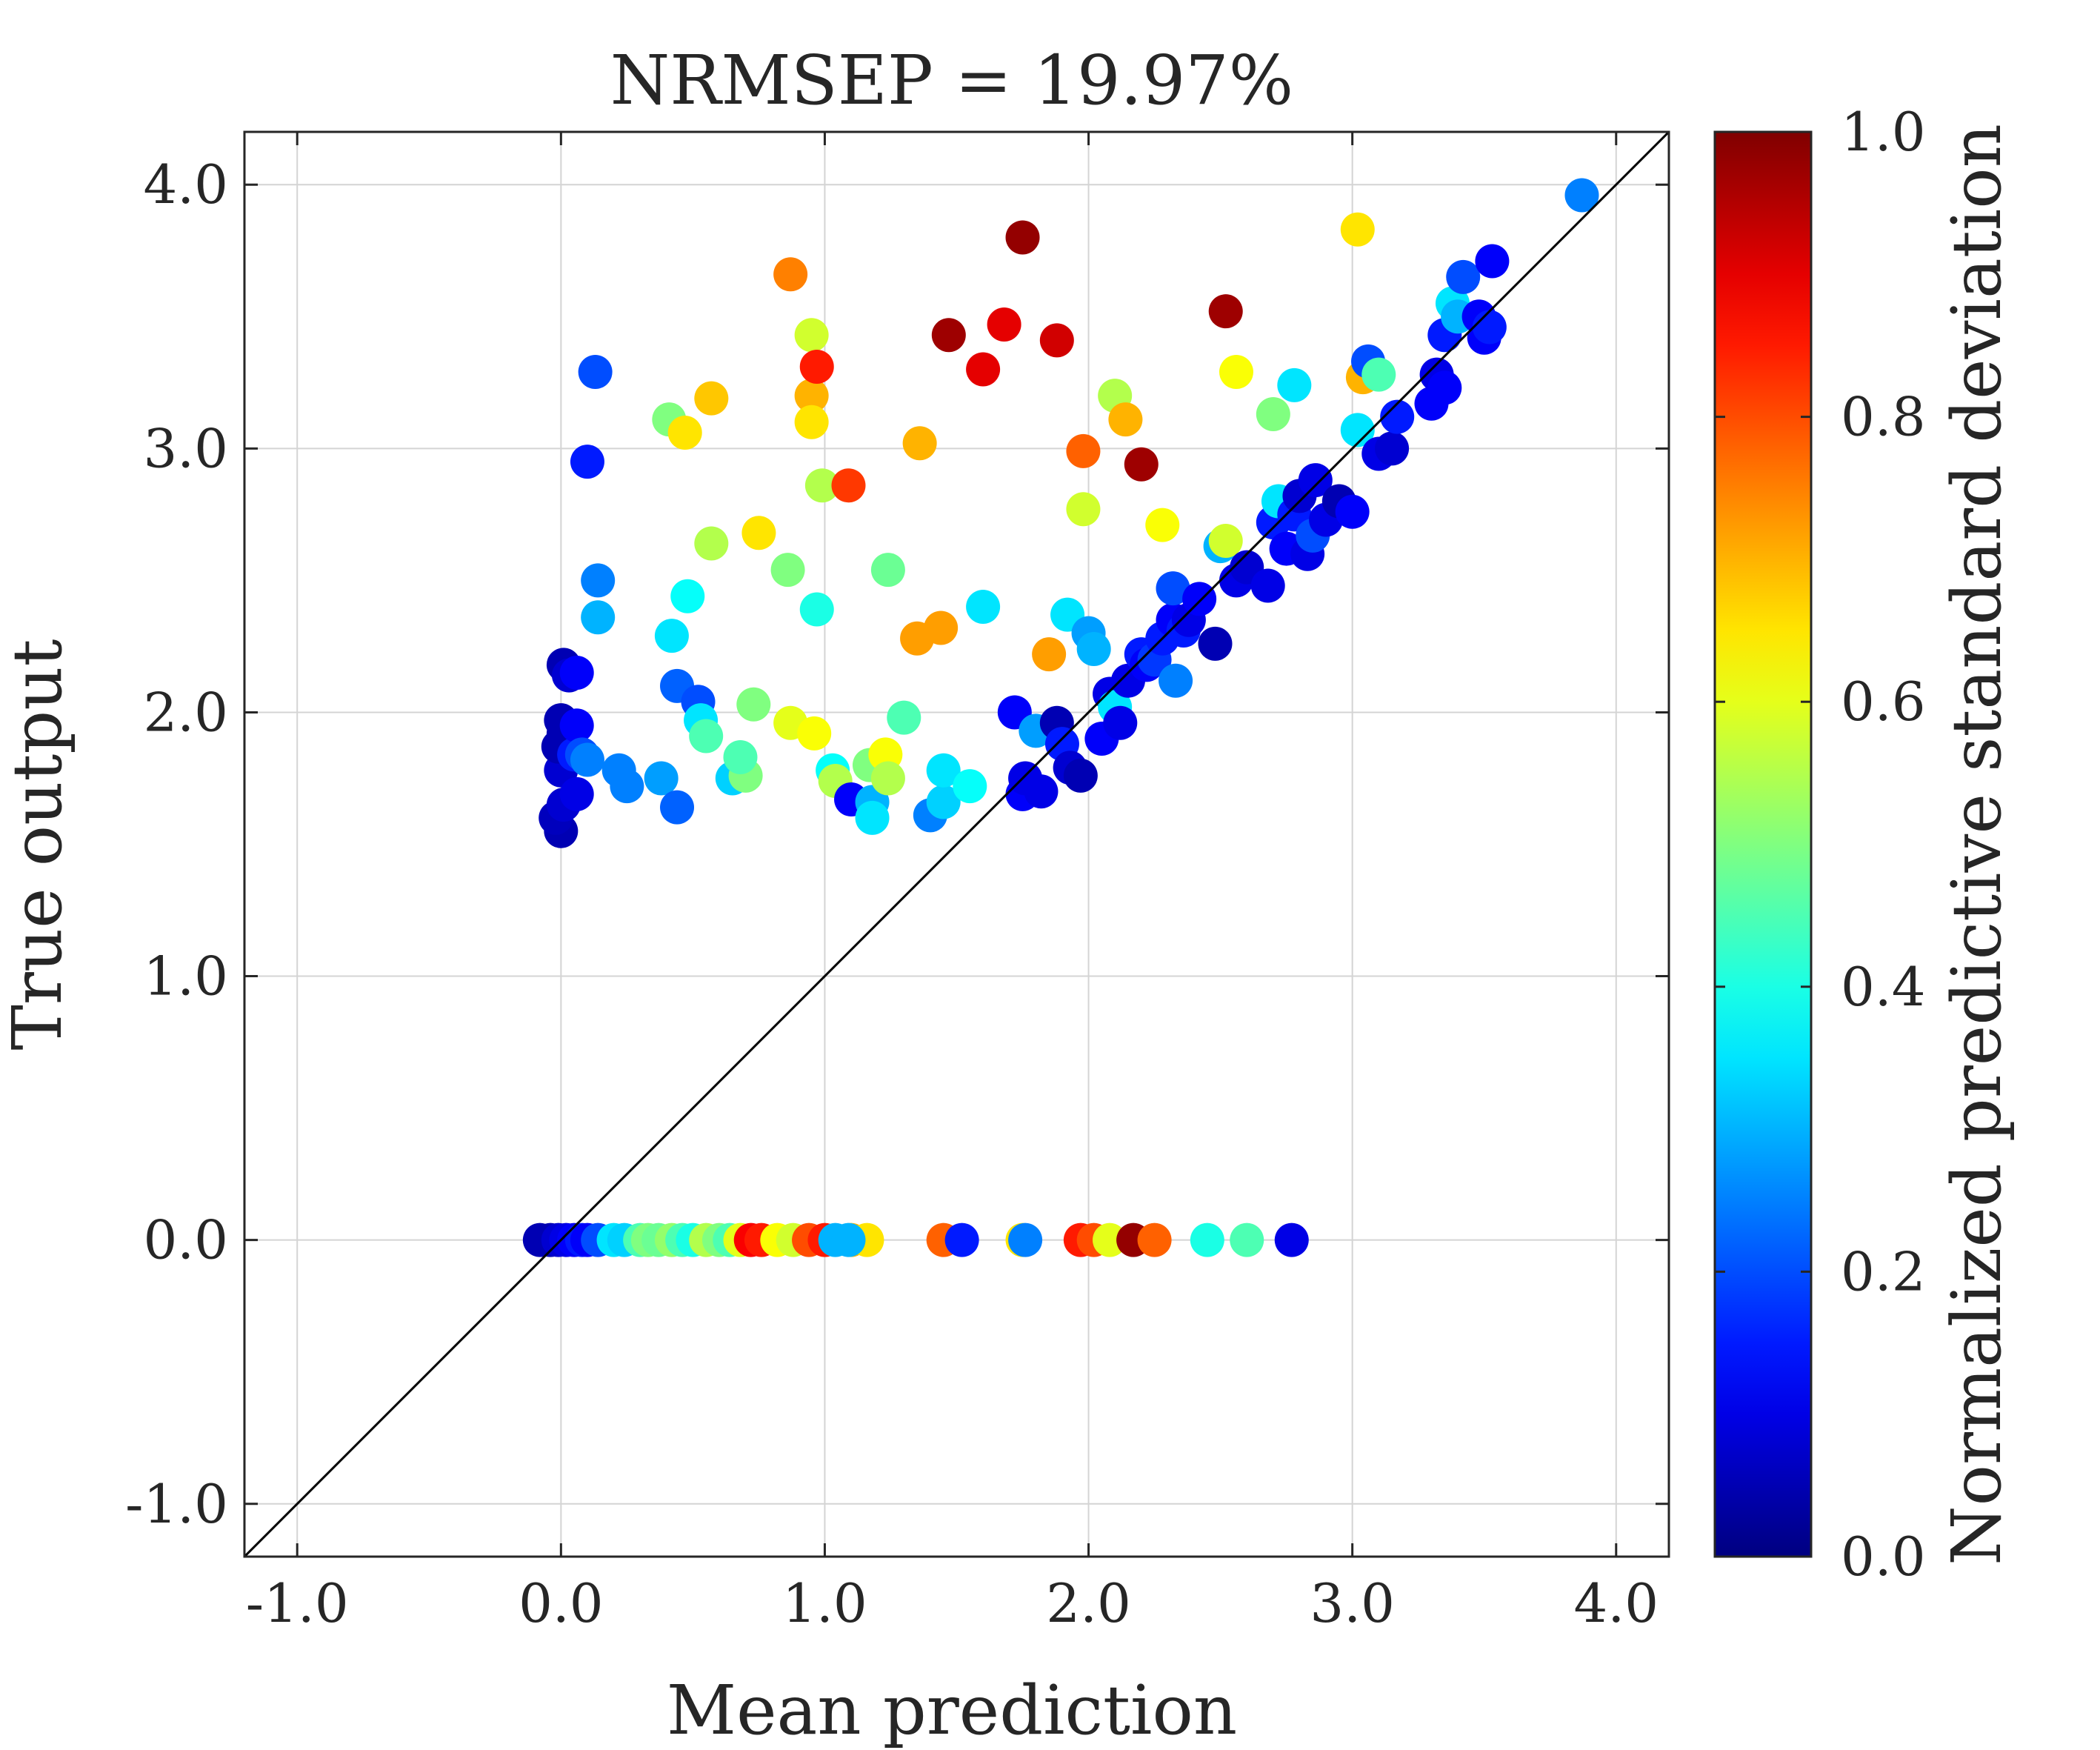 The image size is (2100, 1750). What do you see at coordinates (185, 448) in the screenshot?
I see `y-tick-label: 3.0` at bounding box center [185, 448].